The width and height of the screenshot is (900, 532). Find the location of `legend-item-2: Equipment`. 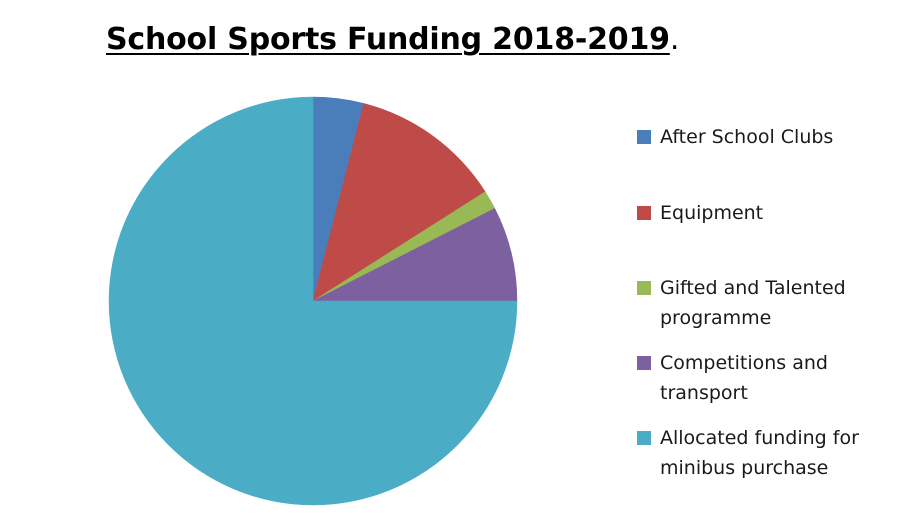

legend-item-2: Equipment is located at coordinates (763, 213).